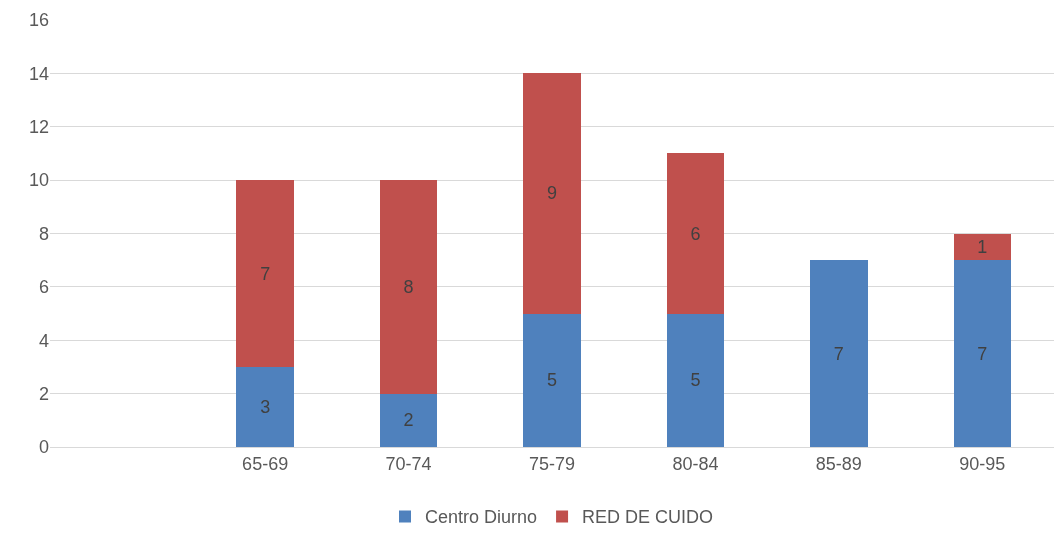 Image resolution: width=1054 pixels, height=542 pixels. Describe the element at coordinates (408, 463) in the screenshot. I see `x-tick-label: 70-74` at that location.